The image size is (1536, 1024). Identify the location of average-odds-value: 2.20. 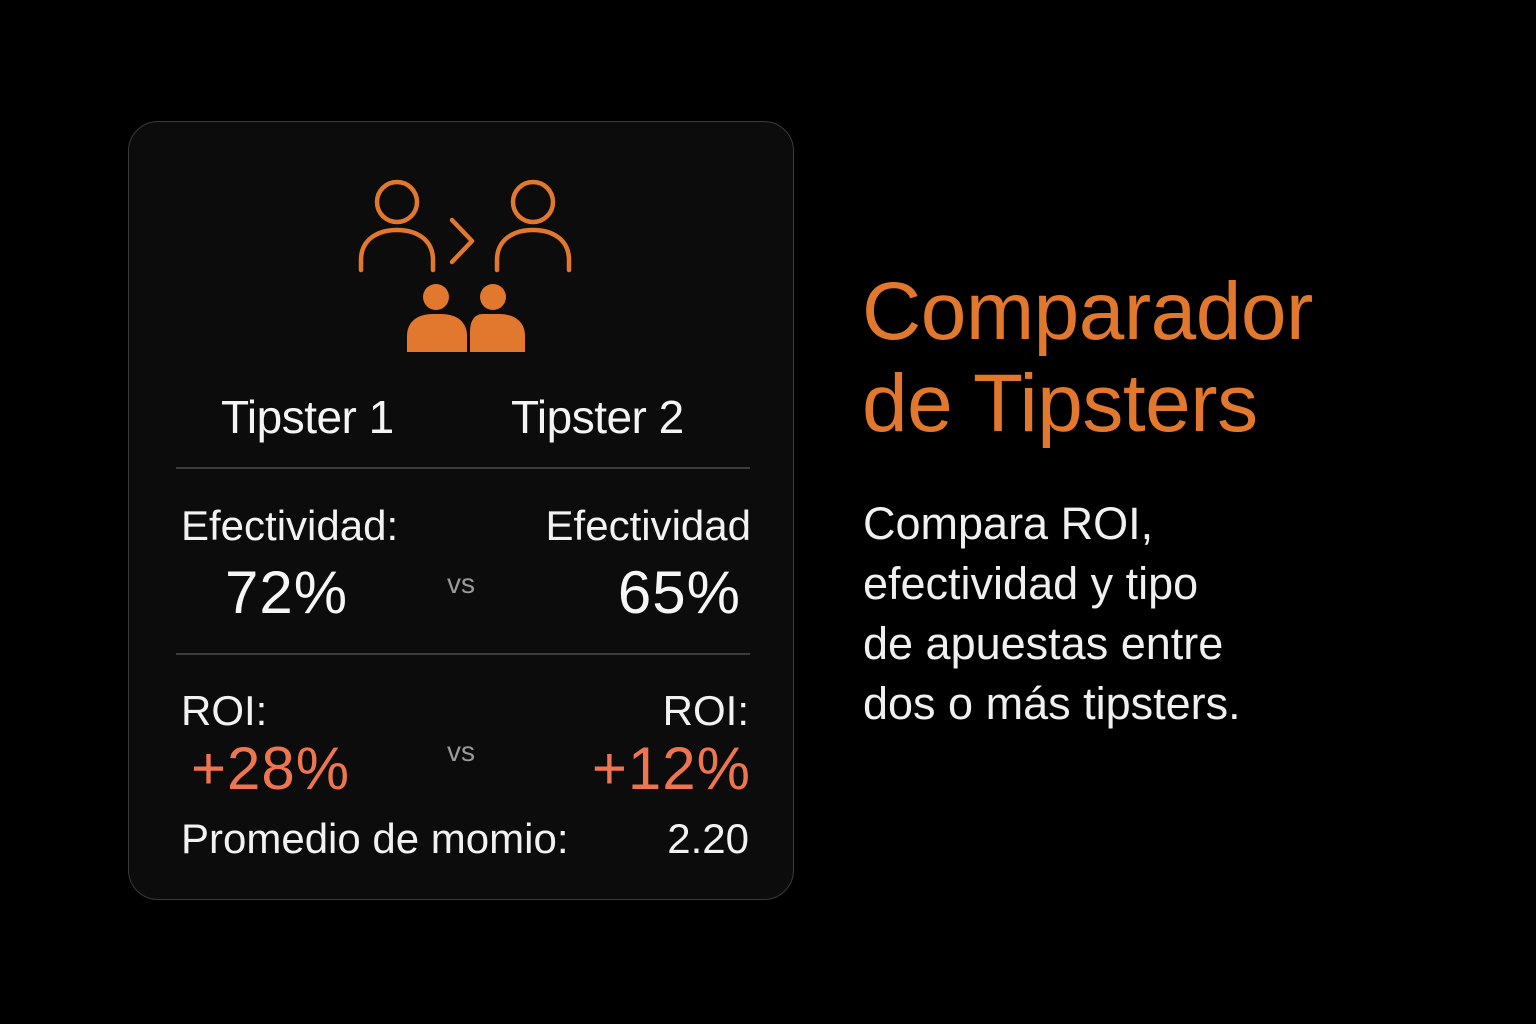
(708, 838).